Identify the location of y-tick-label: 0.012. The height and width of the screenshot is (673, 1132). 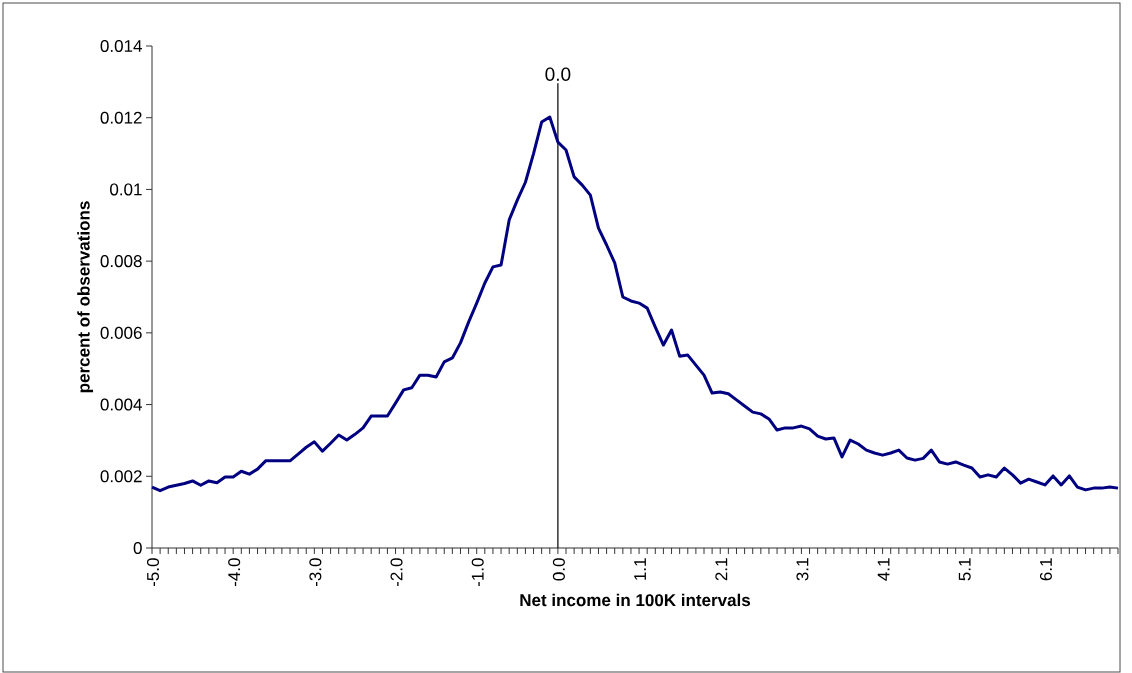
(121, 117).